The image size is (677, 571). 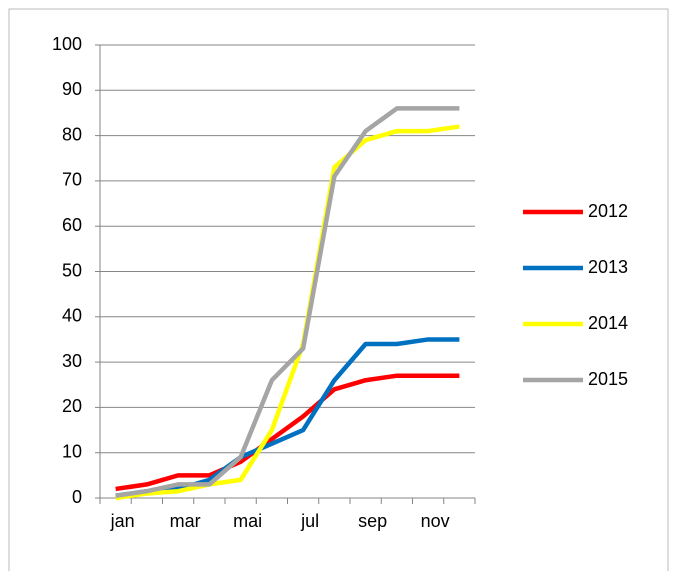 I want to click on y-tick-label: 80, so click(x=72, y=134).